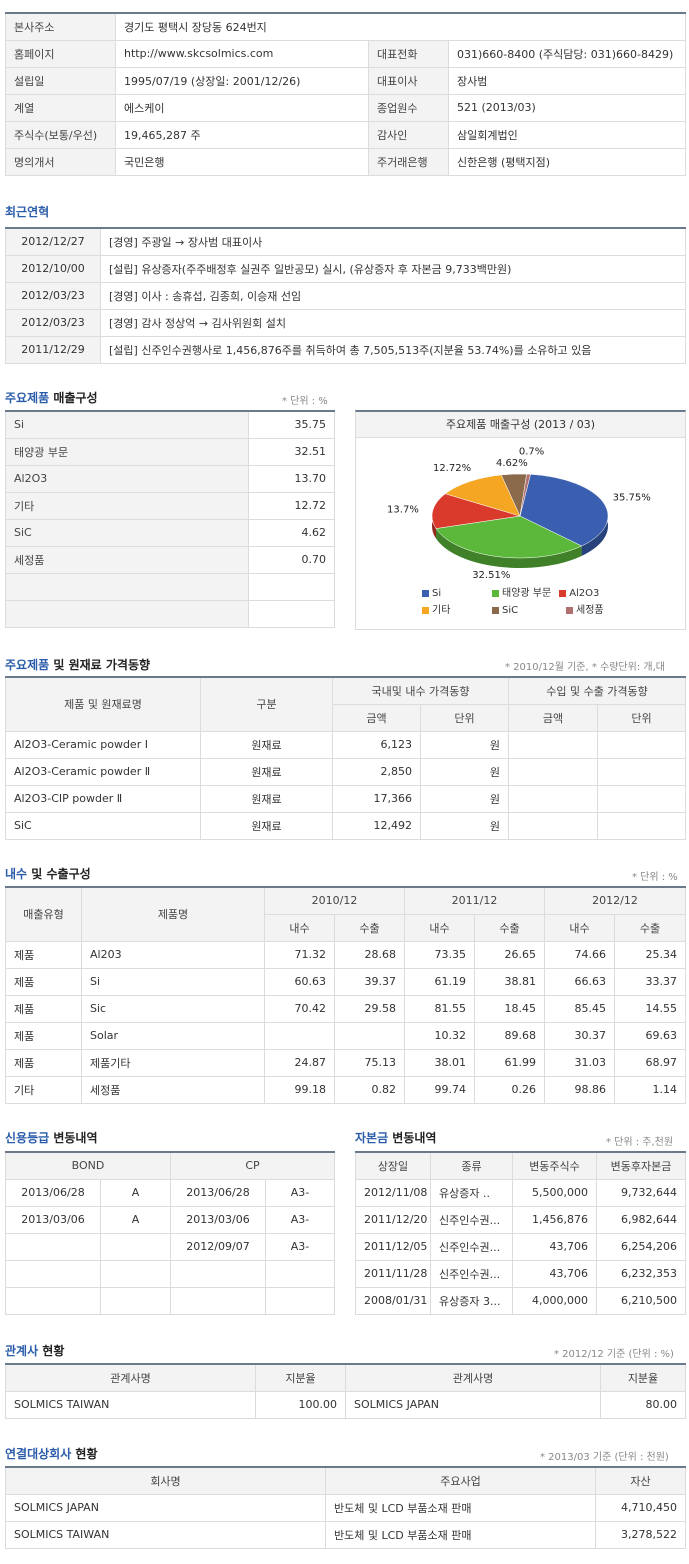  I want to click on product-row: 세정품 0.70, so click(170, 559).